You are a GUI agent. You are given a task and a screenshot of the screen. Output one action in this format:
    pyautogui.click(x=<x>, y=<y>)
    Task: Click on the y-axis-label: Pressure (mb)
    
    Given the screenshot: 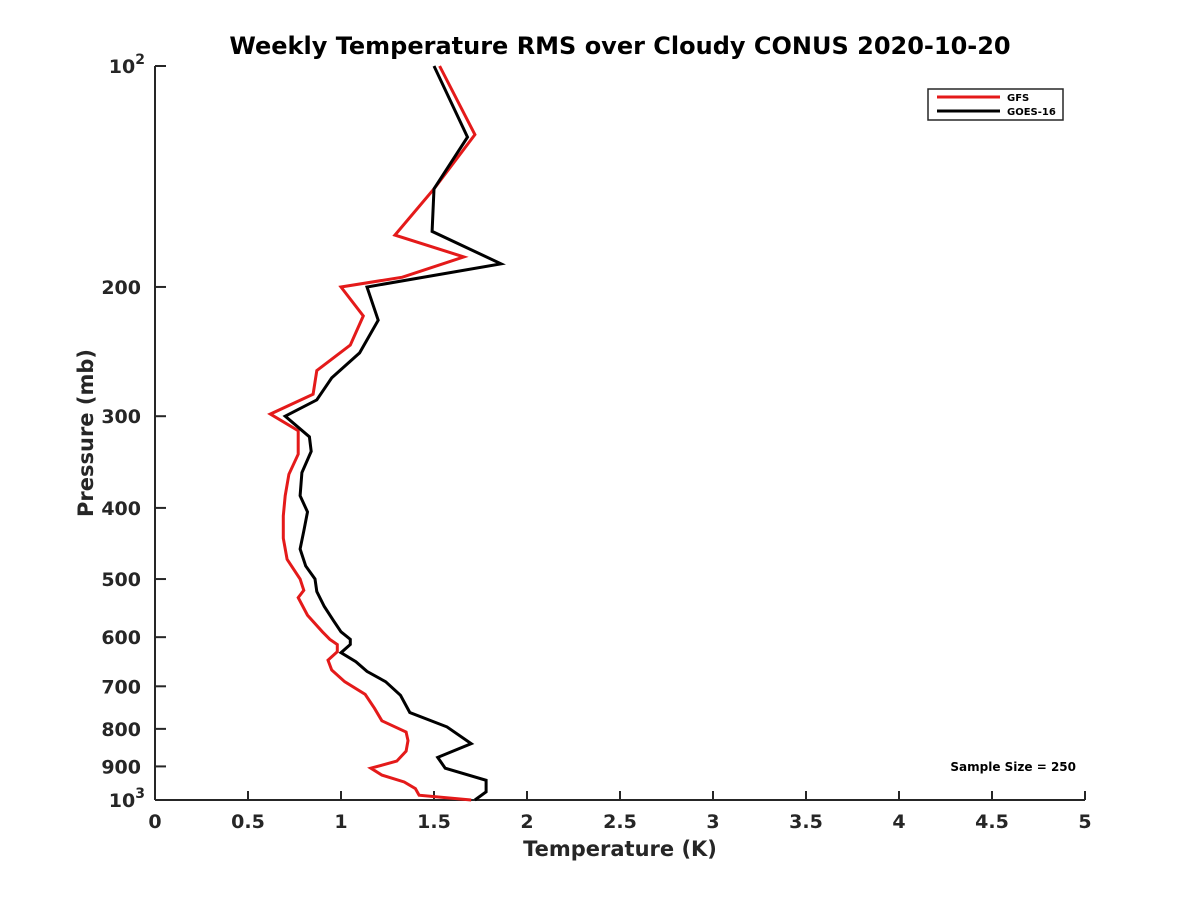 What is the action you would take?
    pyautogui.click(x=86, y=433)
    